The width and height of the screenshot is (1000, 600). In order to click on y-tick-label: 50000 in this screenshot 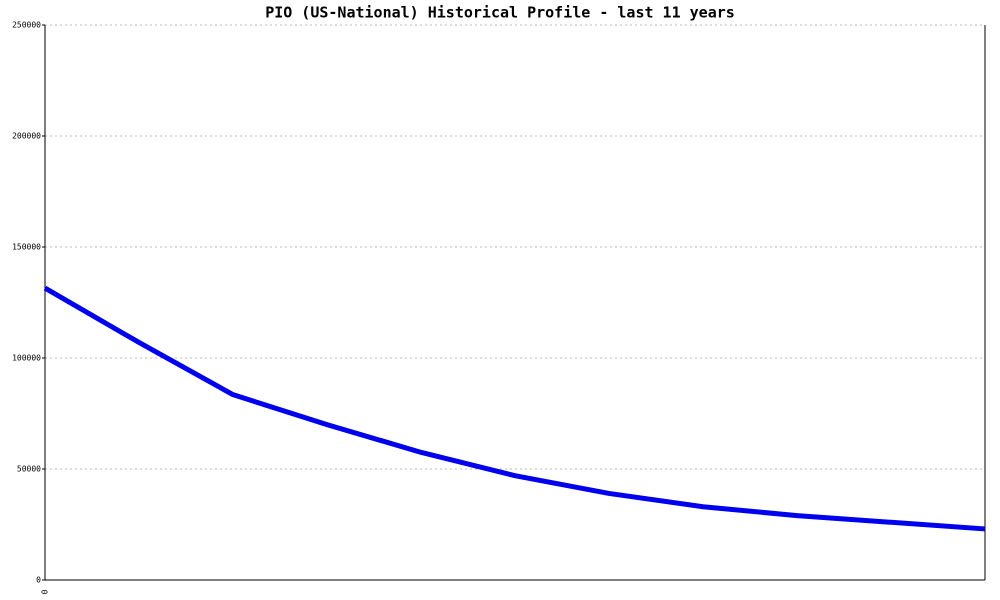, I will do `click(29, 469)`.